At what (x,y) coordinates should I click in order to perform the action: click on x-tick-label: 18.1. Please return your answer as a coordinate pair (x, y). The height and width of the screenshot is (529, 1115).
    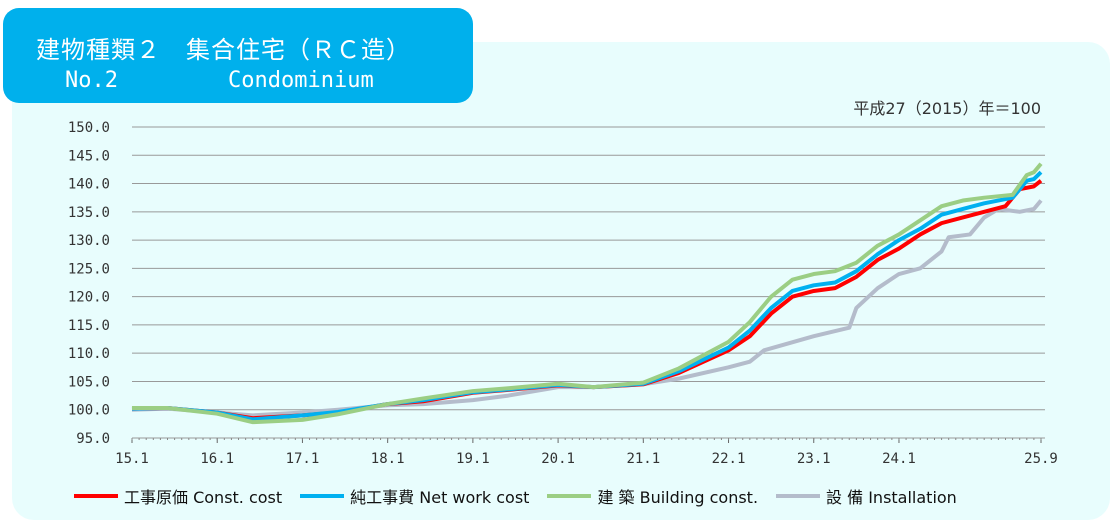
    Looking at the image, I should click on (388, 459).